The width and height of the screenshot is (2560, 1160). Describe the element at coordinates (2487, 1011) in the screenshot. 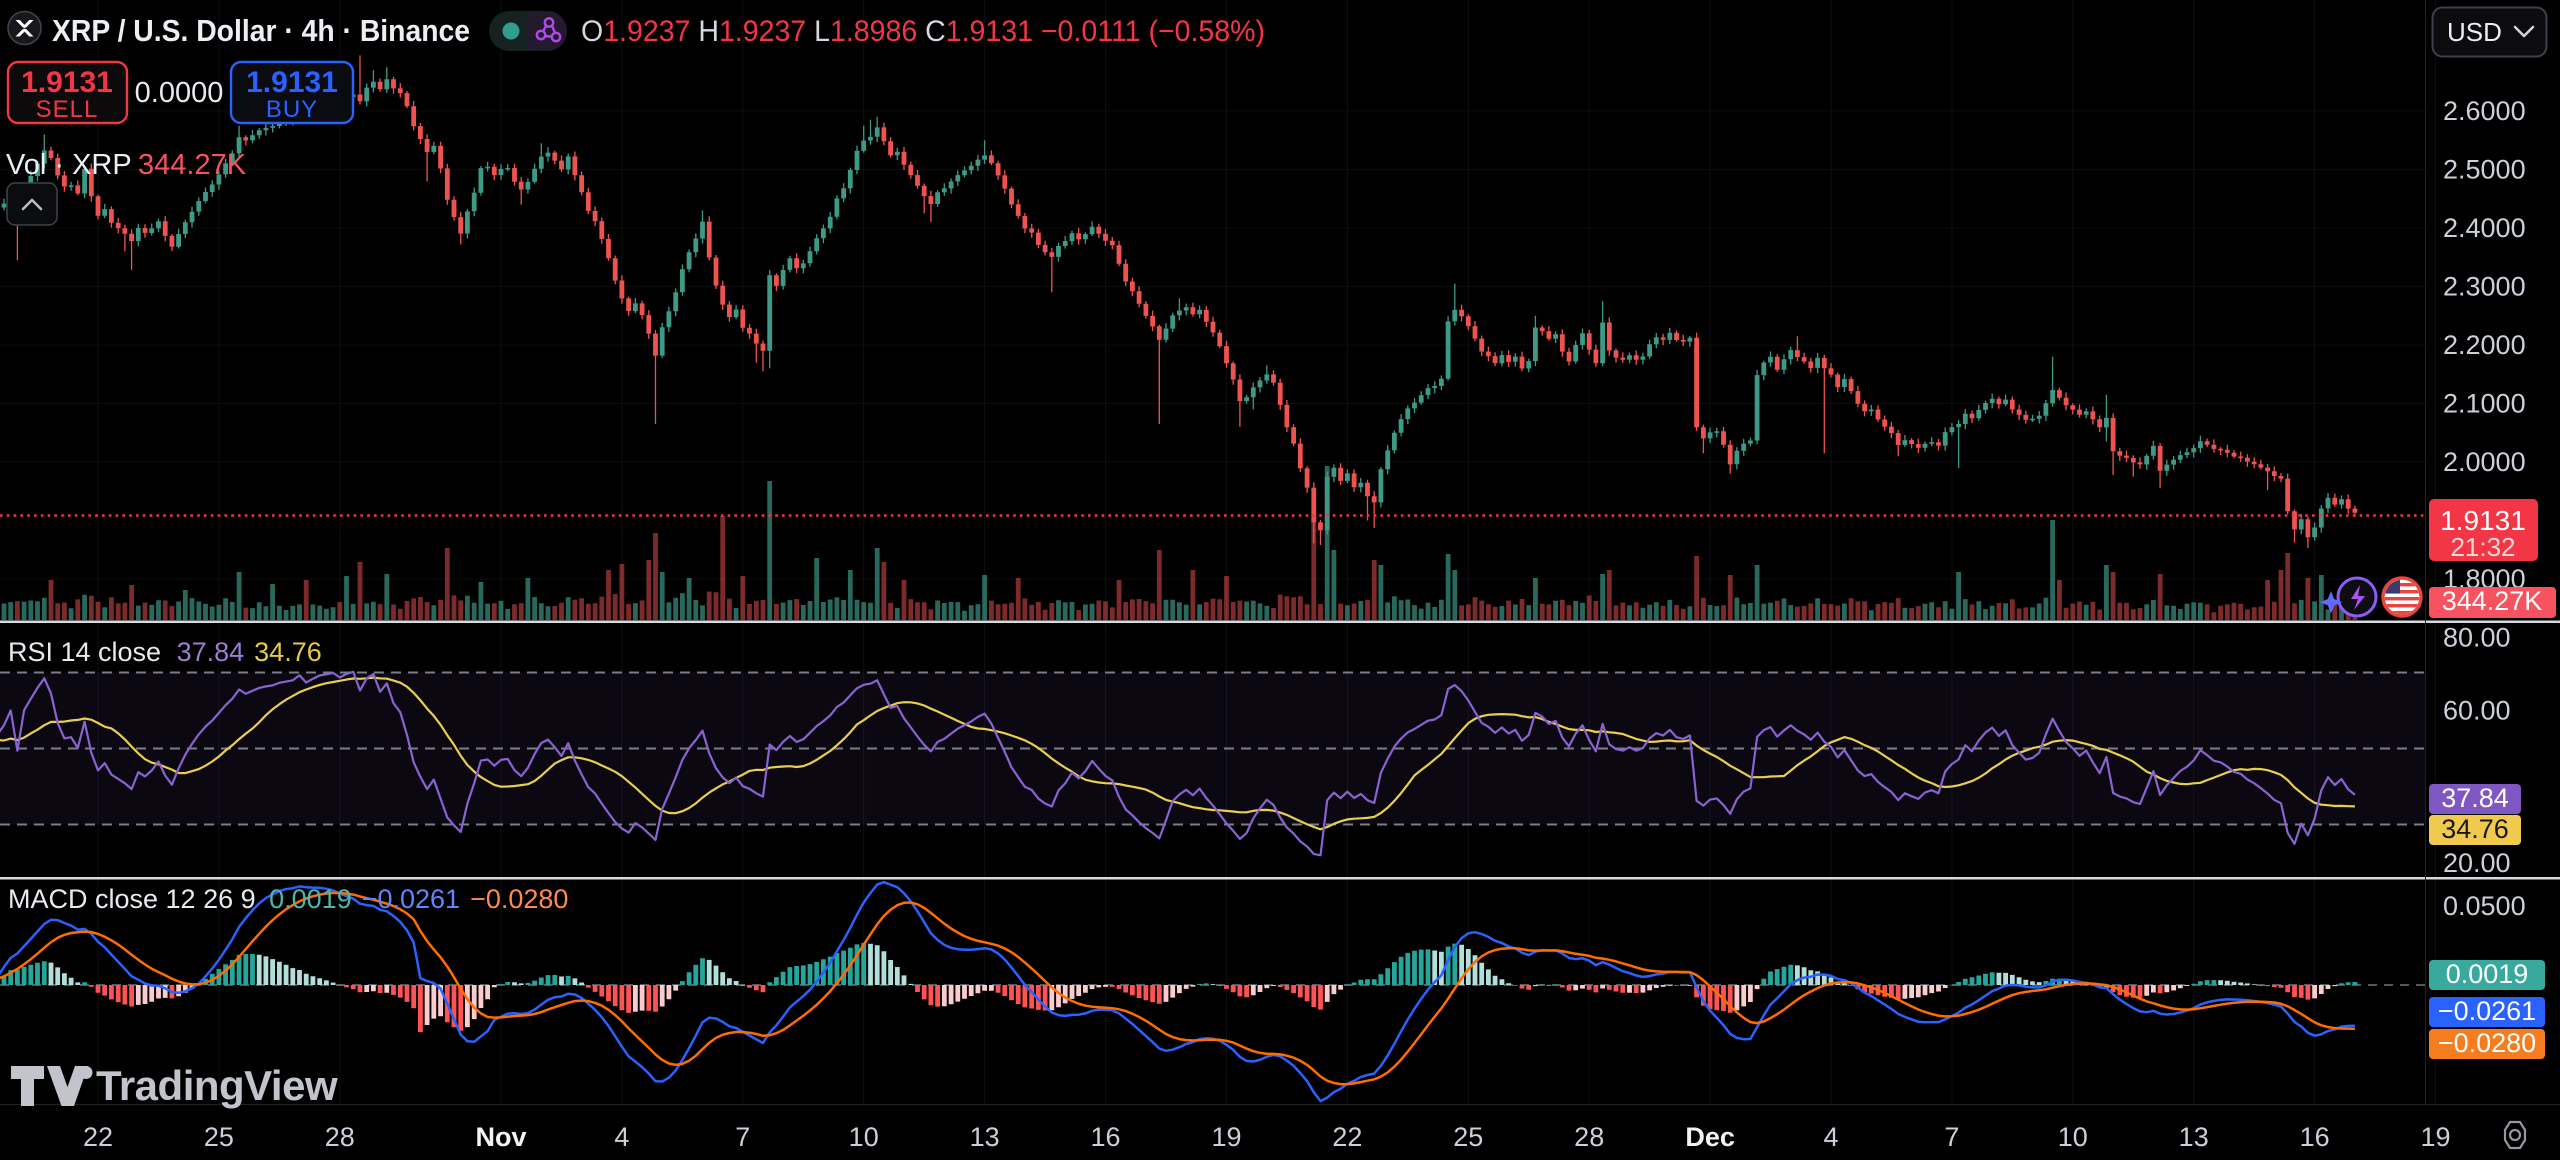

I see `svg-text: −0.0261` at that location.